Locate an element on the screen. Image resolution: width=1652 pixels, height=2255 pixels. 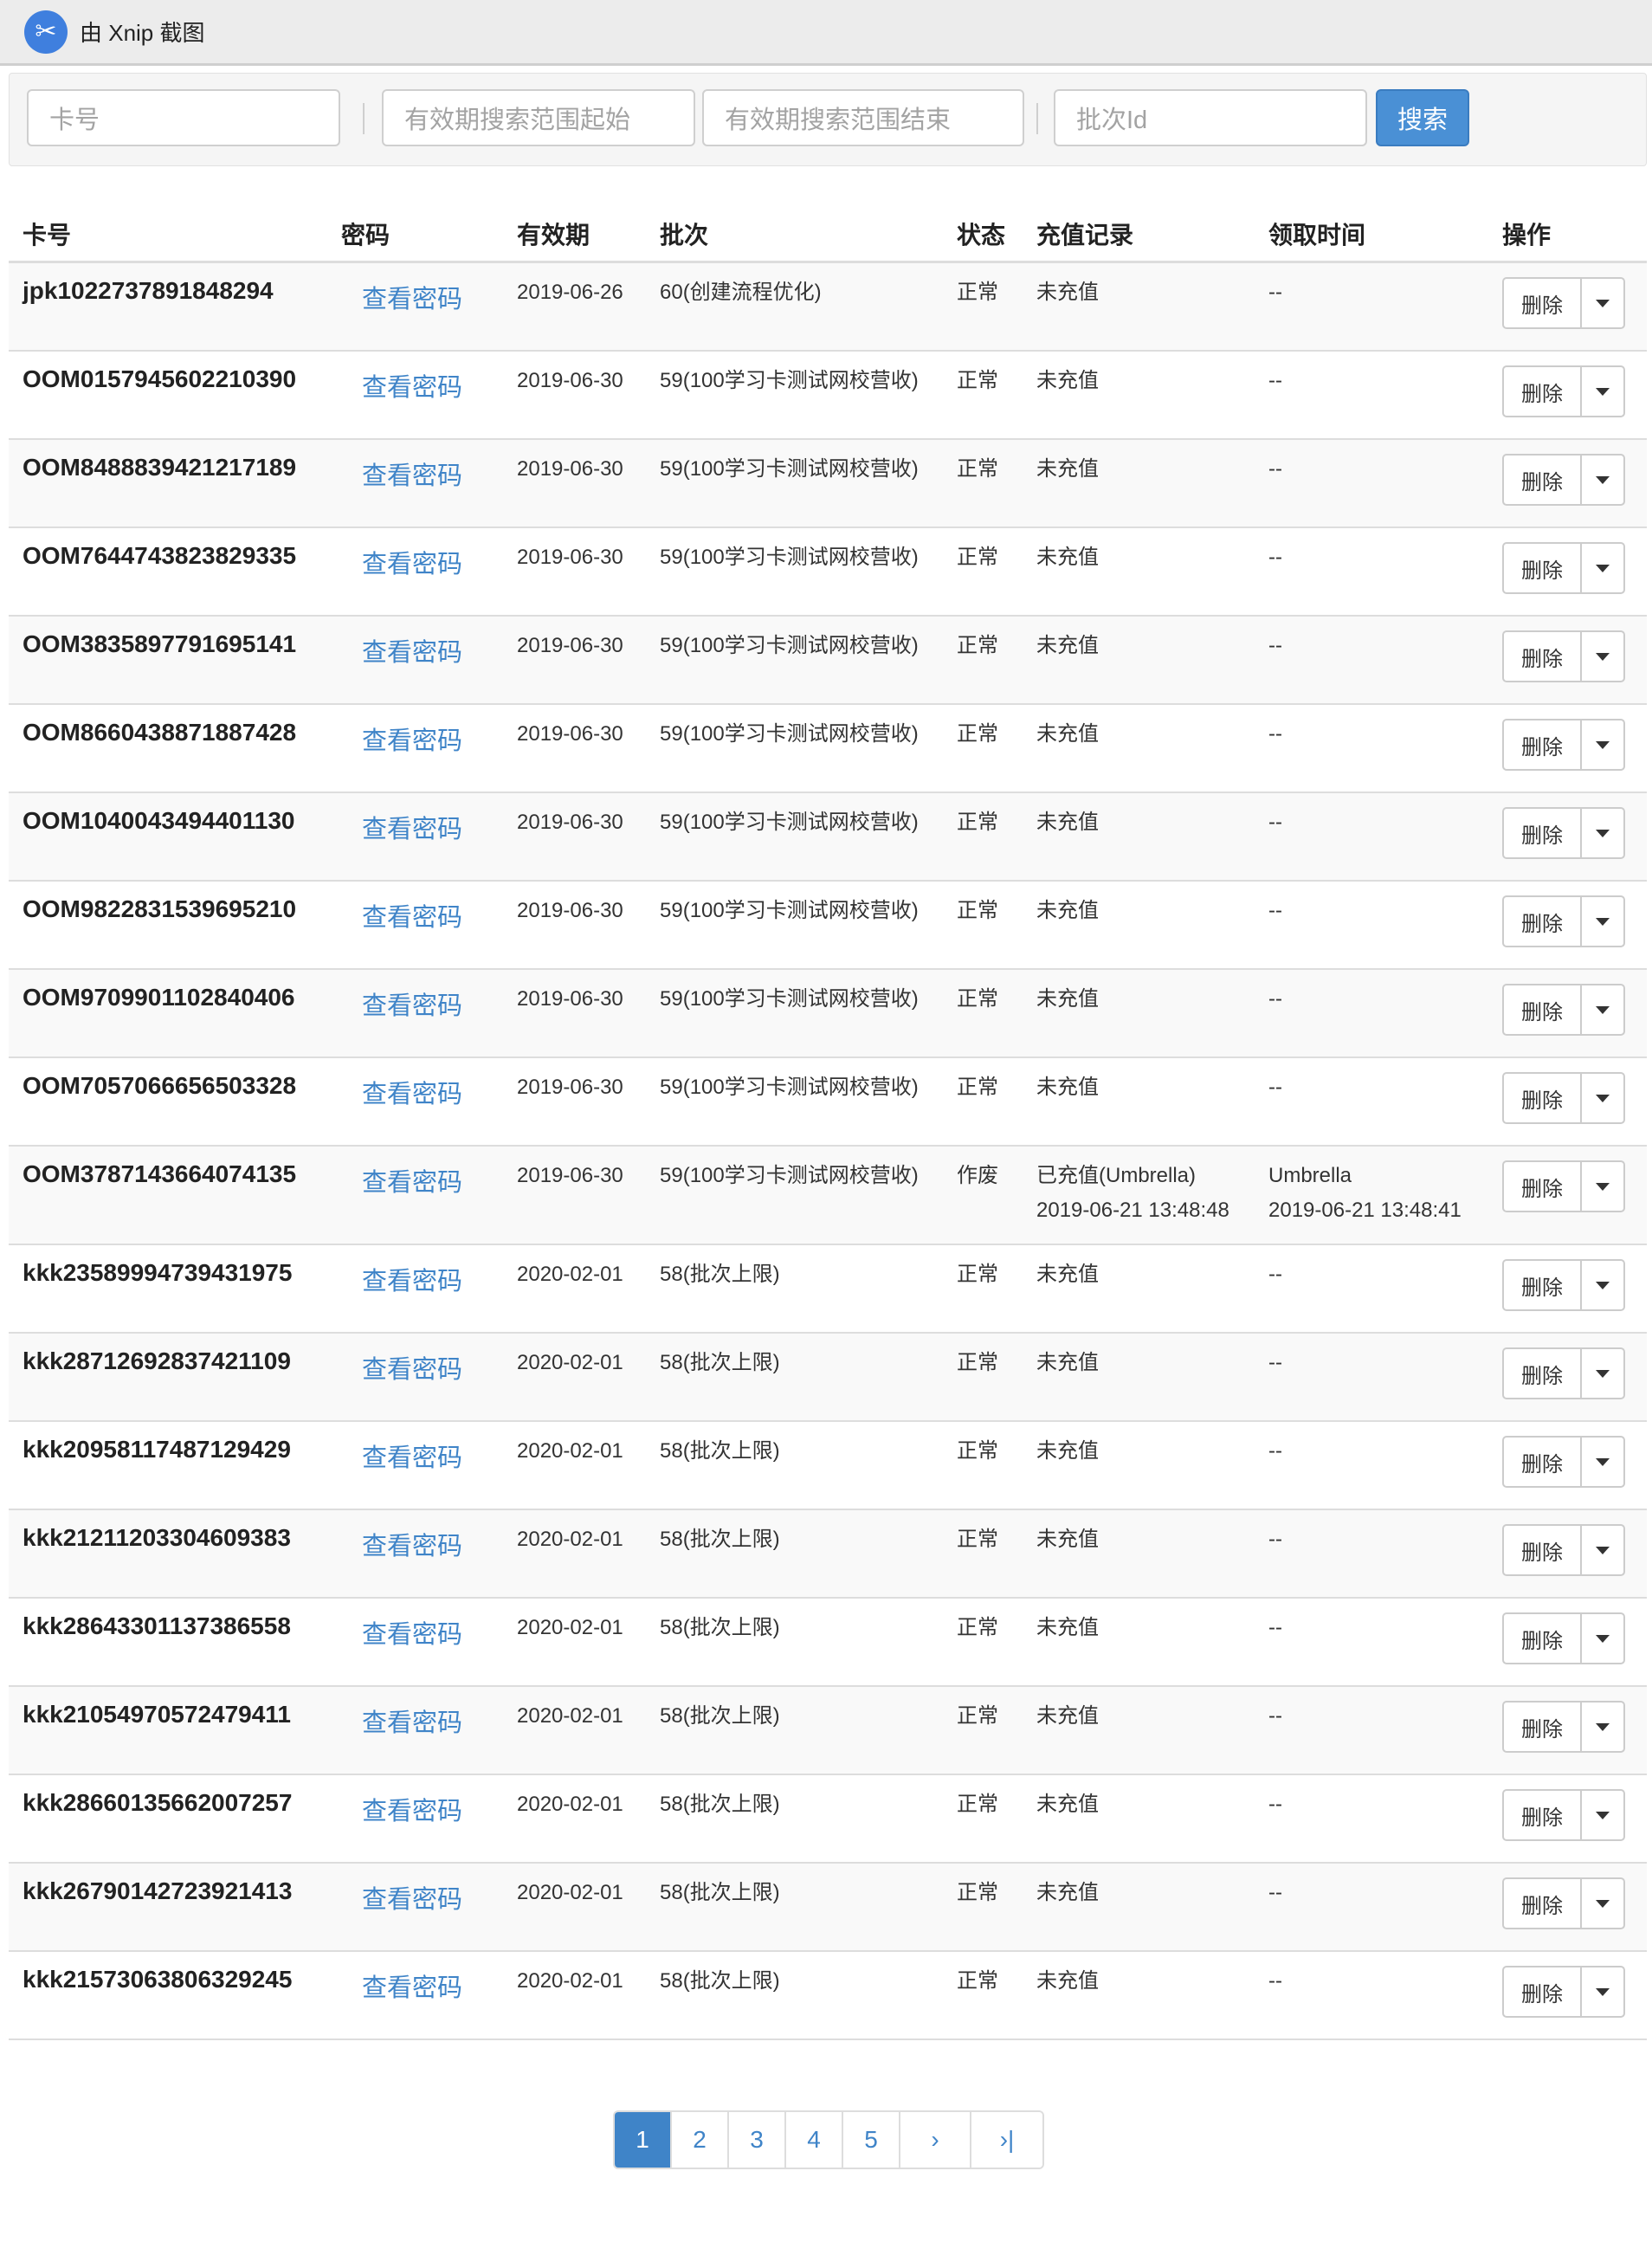
expiry-start-input: 有效期搜索范围起始 is located at coordinates (538, 117).